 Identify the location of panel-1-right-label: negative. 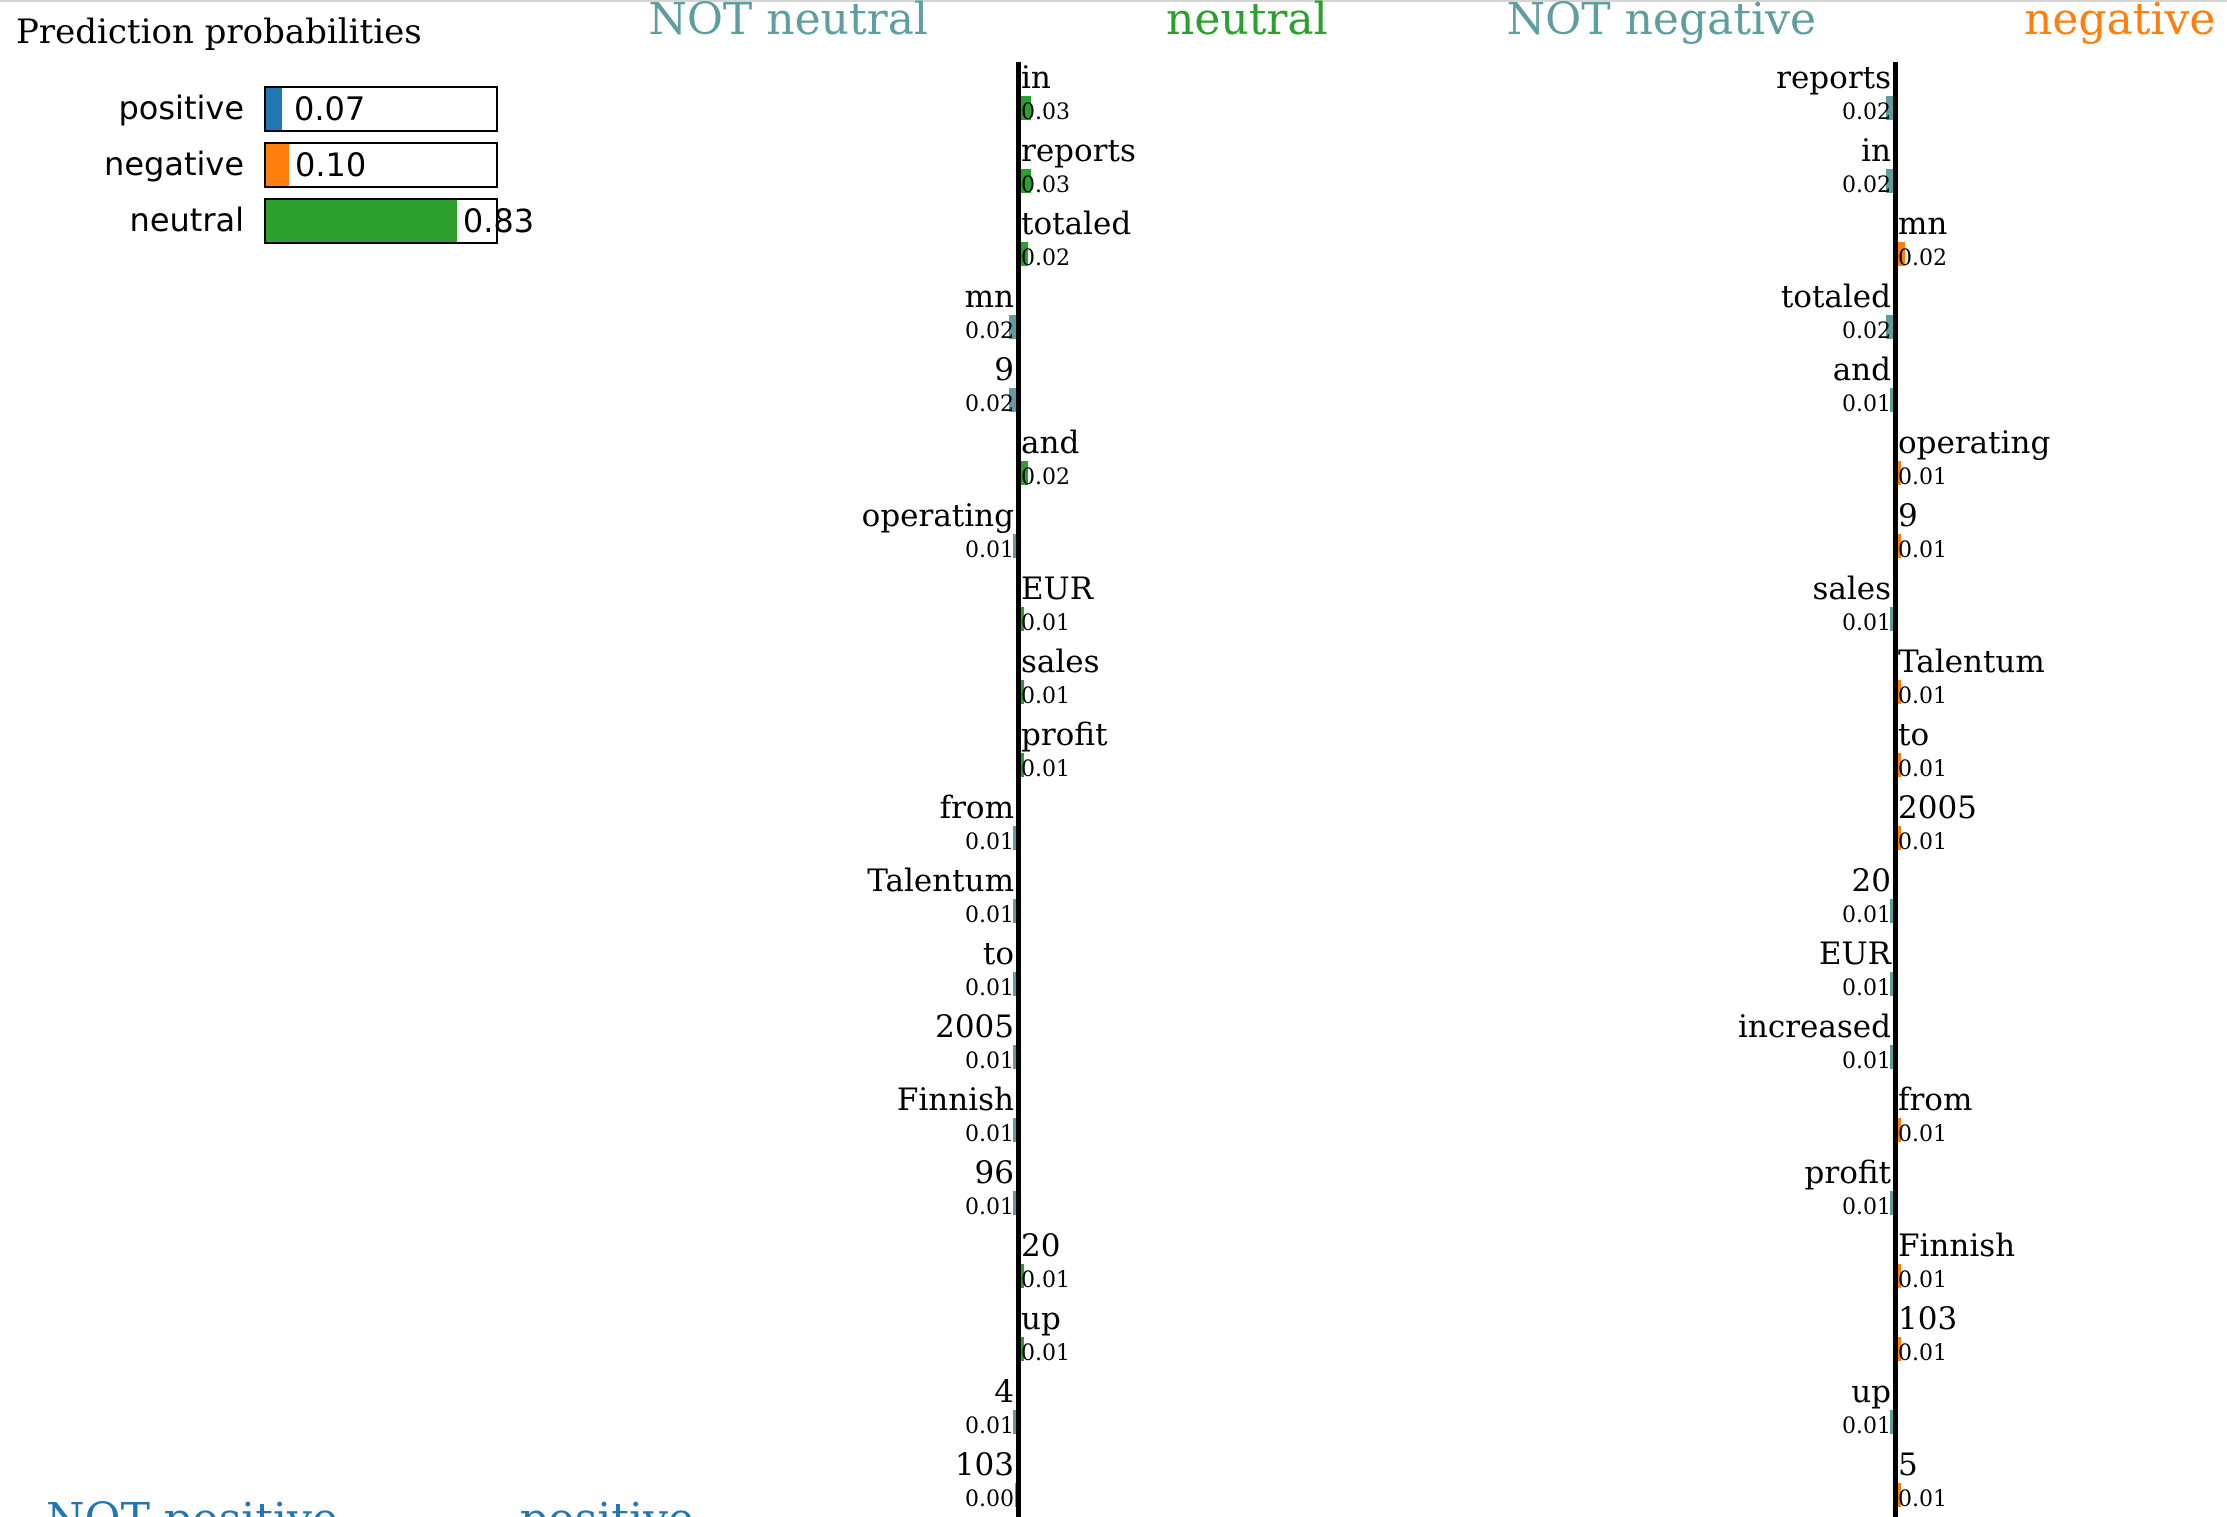
(2120, 22).